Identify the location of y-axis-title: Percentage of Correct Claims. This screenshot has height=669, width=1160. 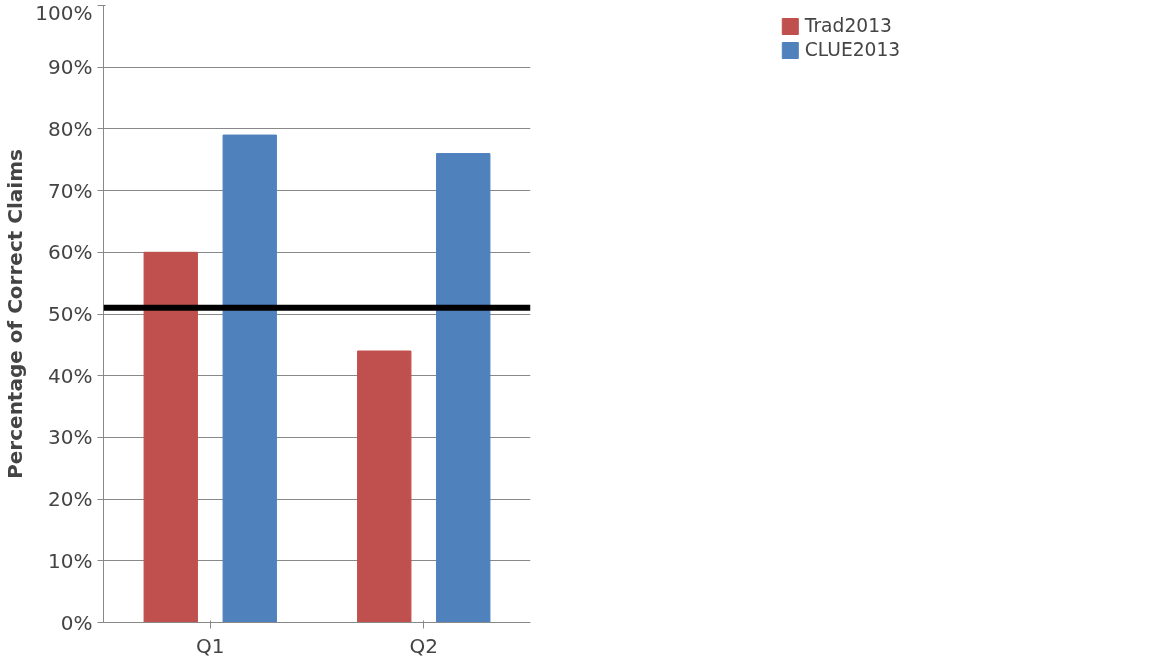
(15, 314).